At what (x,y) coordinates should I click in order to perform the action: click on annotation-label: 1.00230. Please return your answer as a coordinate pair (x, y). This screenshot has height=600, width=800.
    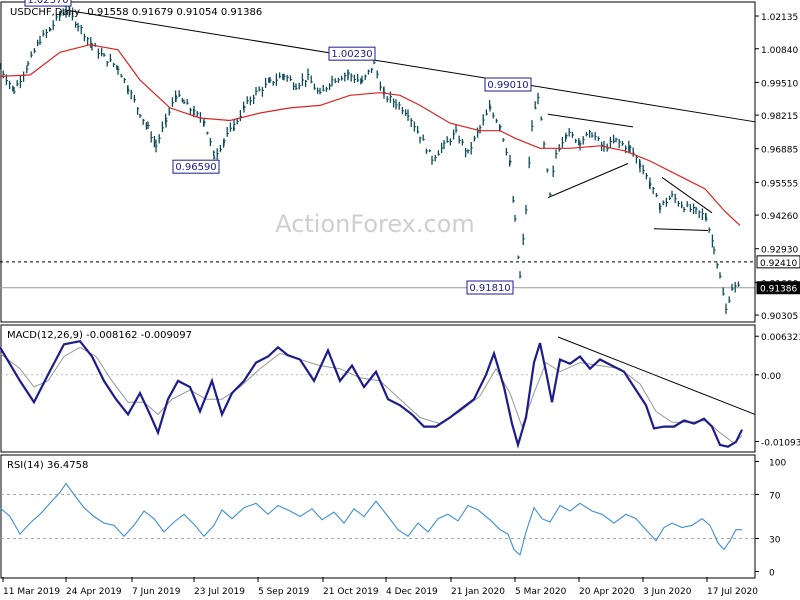
    Looking at the image, I should click on (351, 54).